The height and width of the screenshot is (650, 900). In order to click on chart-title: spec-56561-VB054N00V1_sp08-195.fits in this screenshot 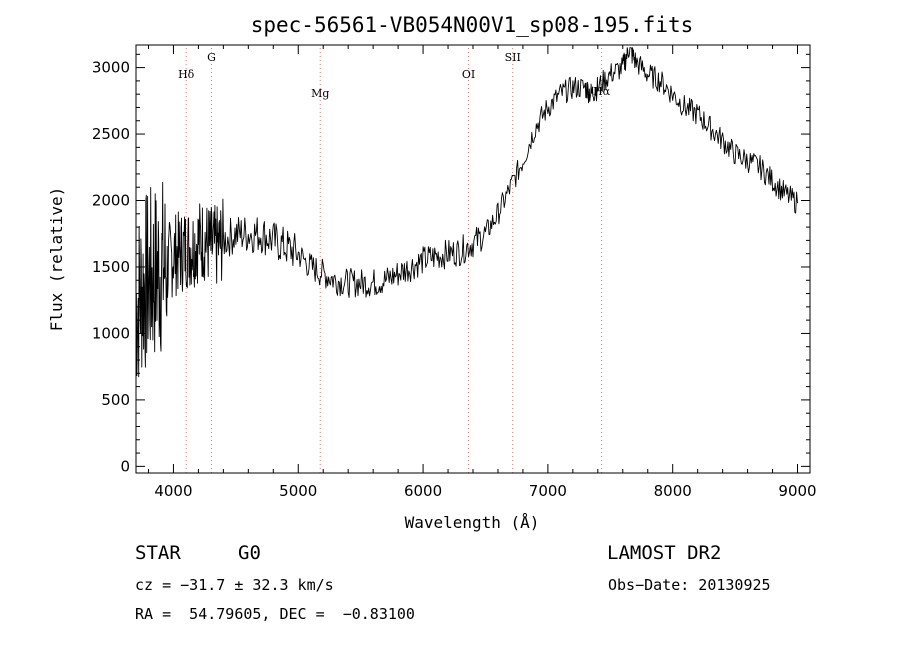, I will do `click(472, 25)`.